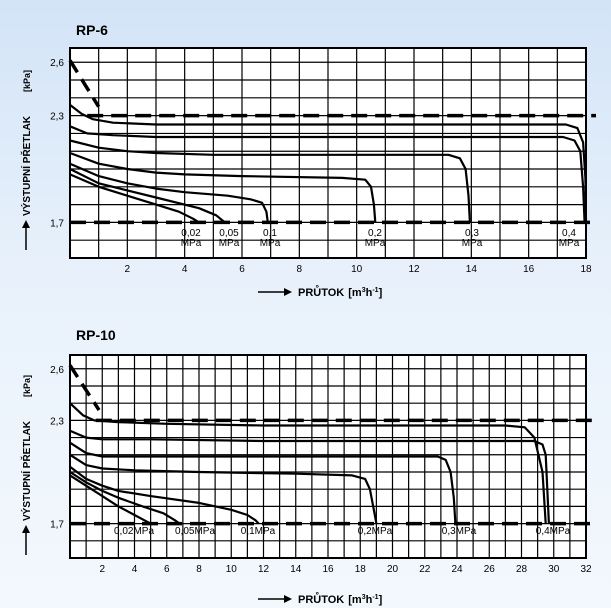 The height and width of the screenshot is (608, 611). What do you see at coordinates (96, 335) in the screenshot?
I see `chart-title: RP-10` at bounding box center [96, 335].